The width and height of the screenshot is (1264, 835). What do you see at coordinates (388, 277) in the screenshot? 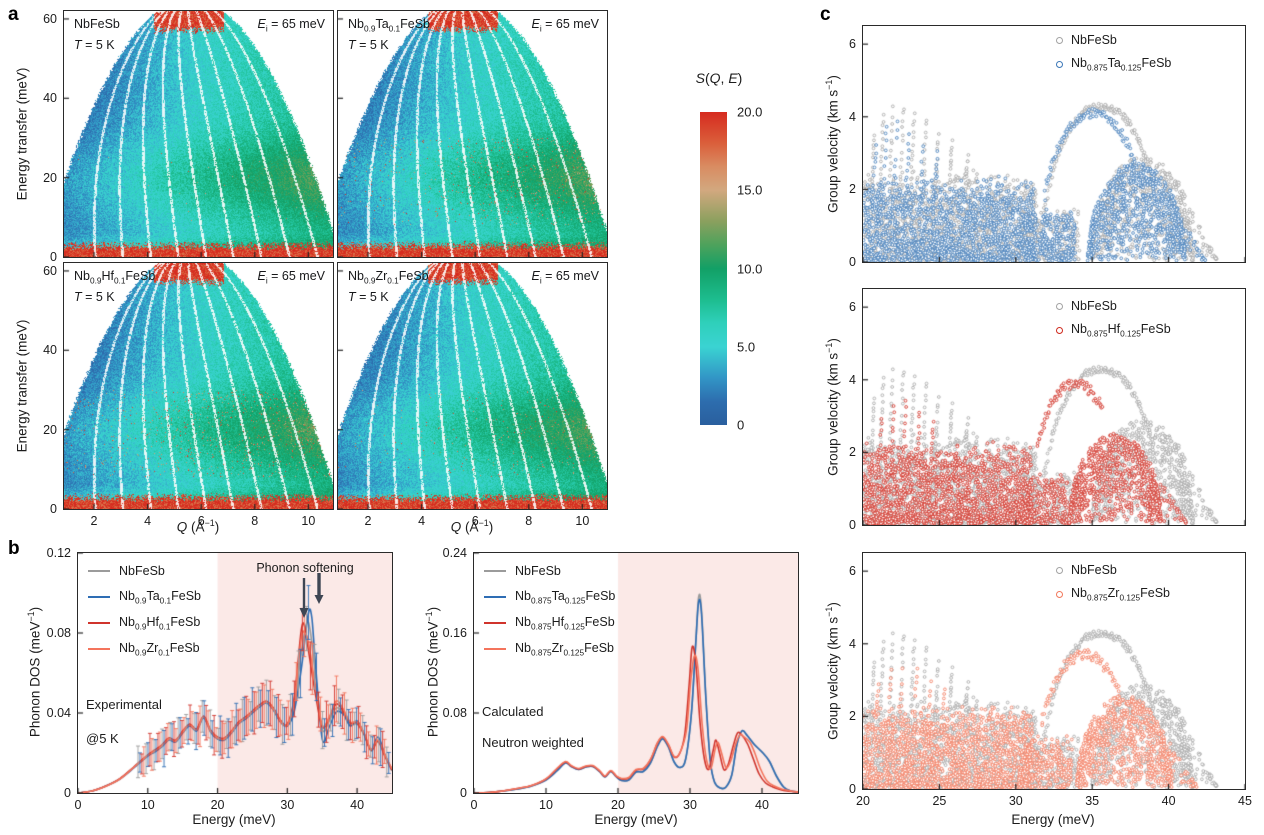
I see `map-title: Nb0.9Zr0.1FeSb` at bounding box center [388, 277].